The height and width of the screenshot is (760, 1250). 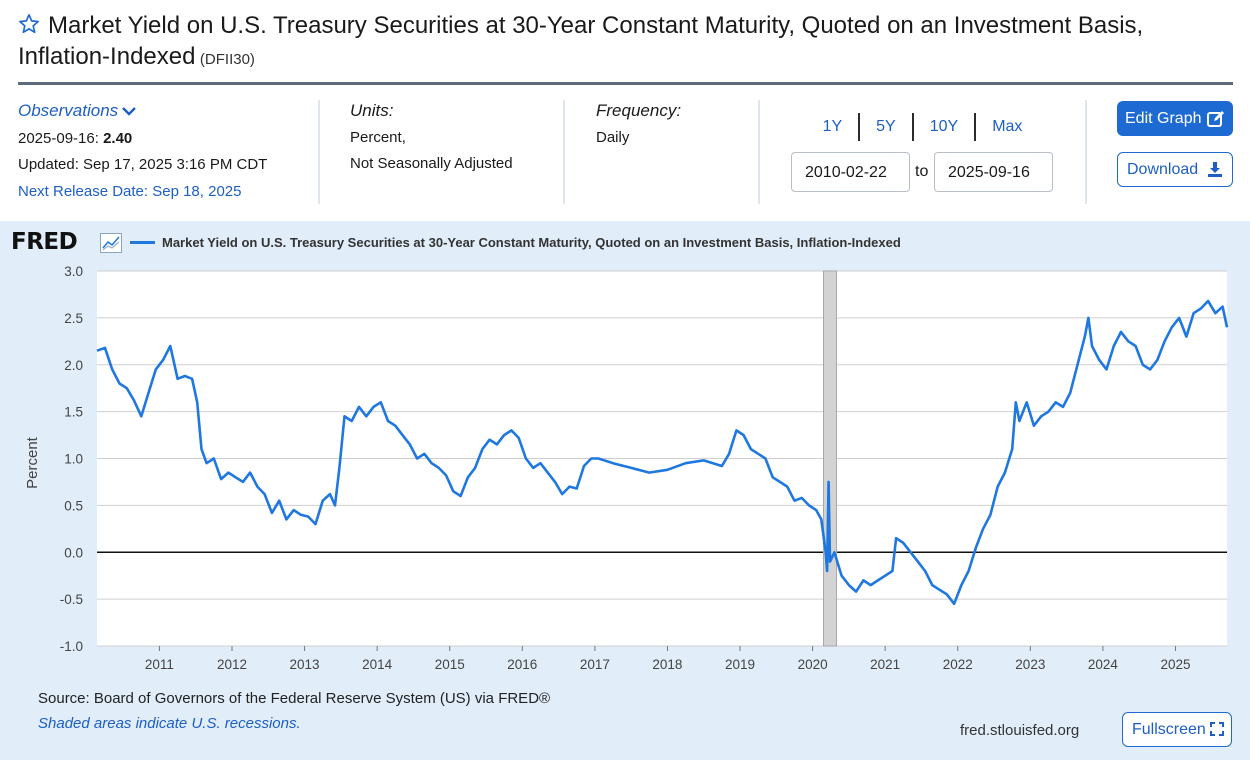 What do you see at coordinates (922, 171) in the screenshot?
I see `date-range-to-label: to` at bounding box center [922, 171].